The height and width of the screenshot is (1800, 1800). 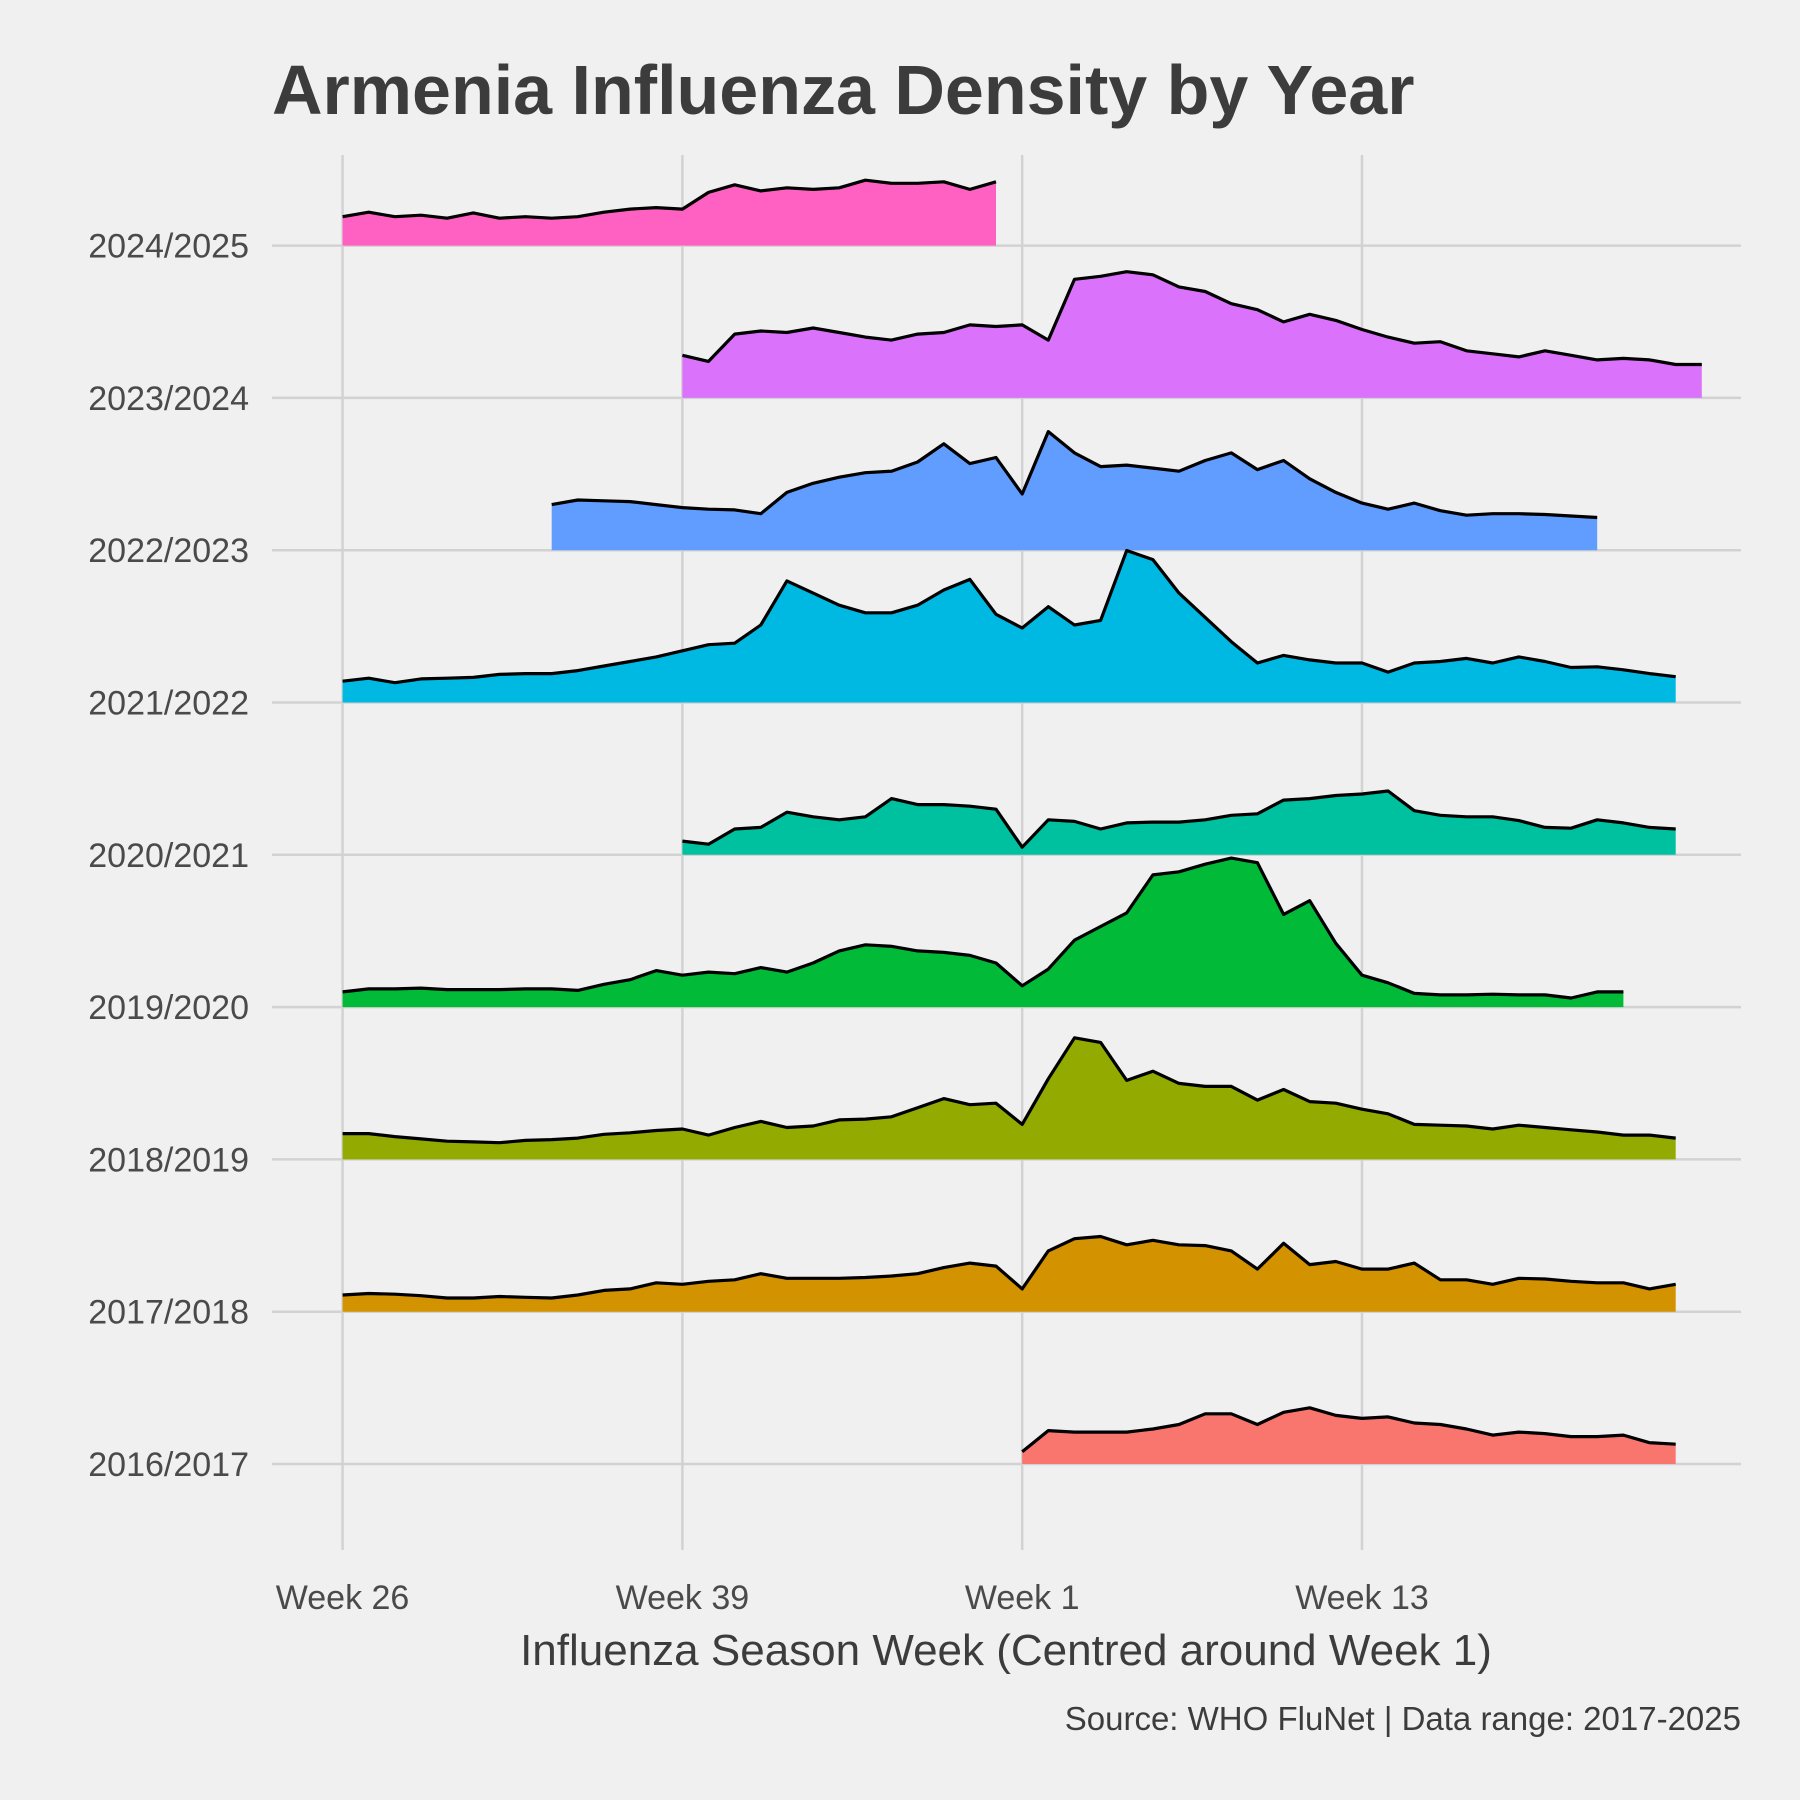 I want to click on ridge-area-2018-2019, so click(x=1009, y=1098).